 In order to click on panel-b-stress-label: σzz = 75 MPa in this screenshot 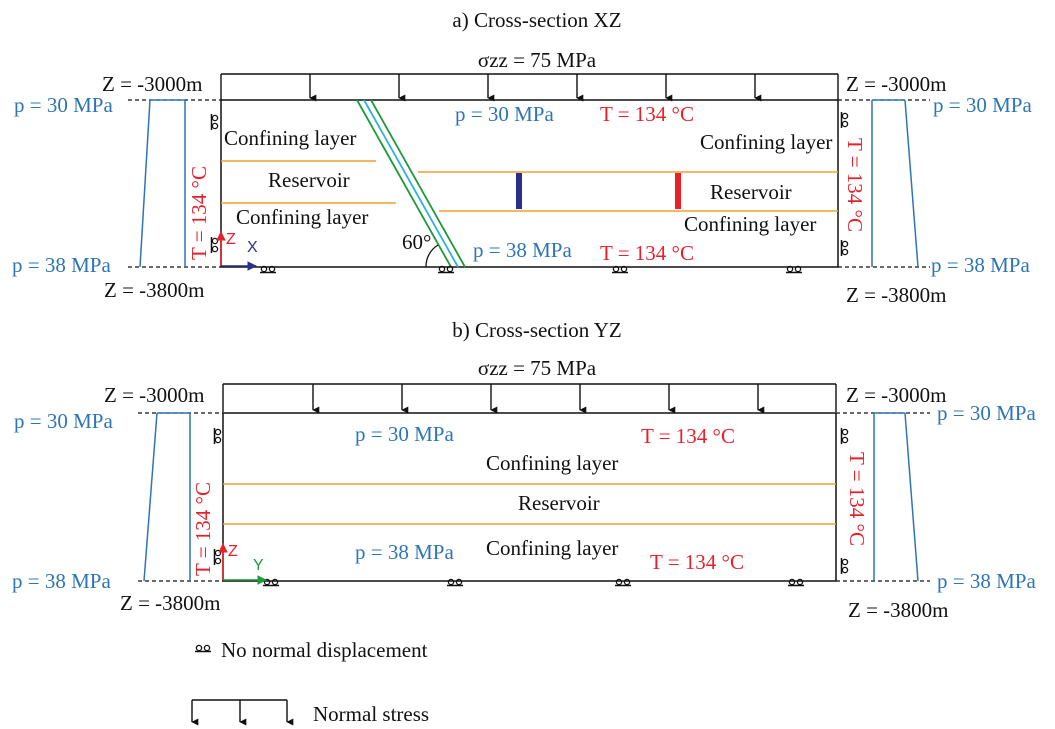, I will do `click(537, 368)`.